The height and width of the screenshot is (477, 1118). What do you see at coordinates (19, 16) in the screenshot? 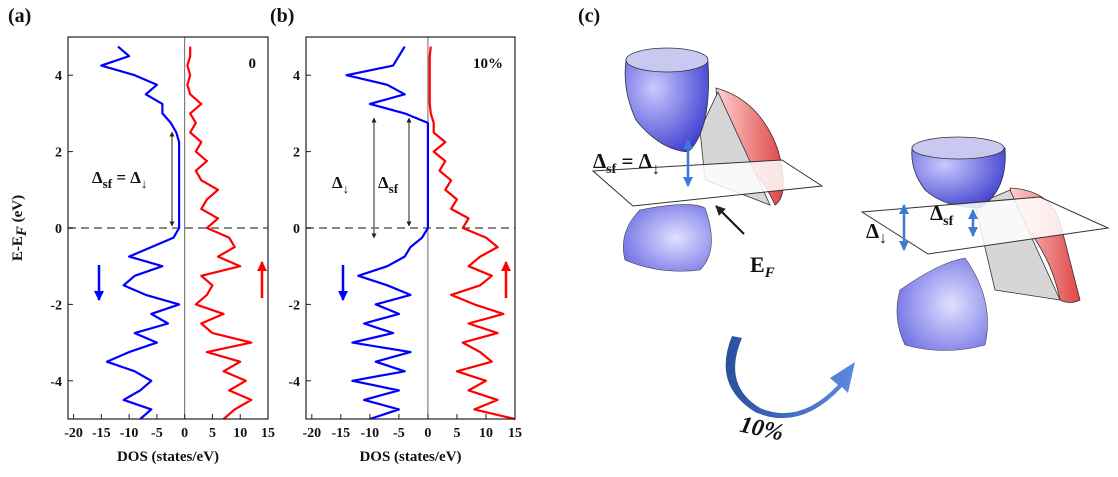
I see `panel-label: (a)` at bounding box center [19, 16].